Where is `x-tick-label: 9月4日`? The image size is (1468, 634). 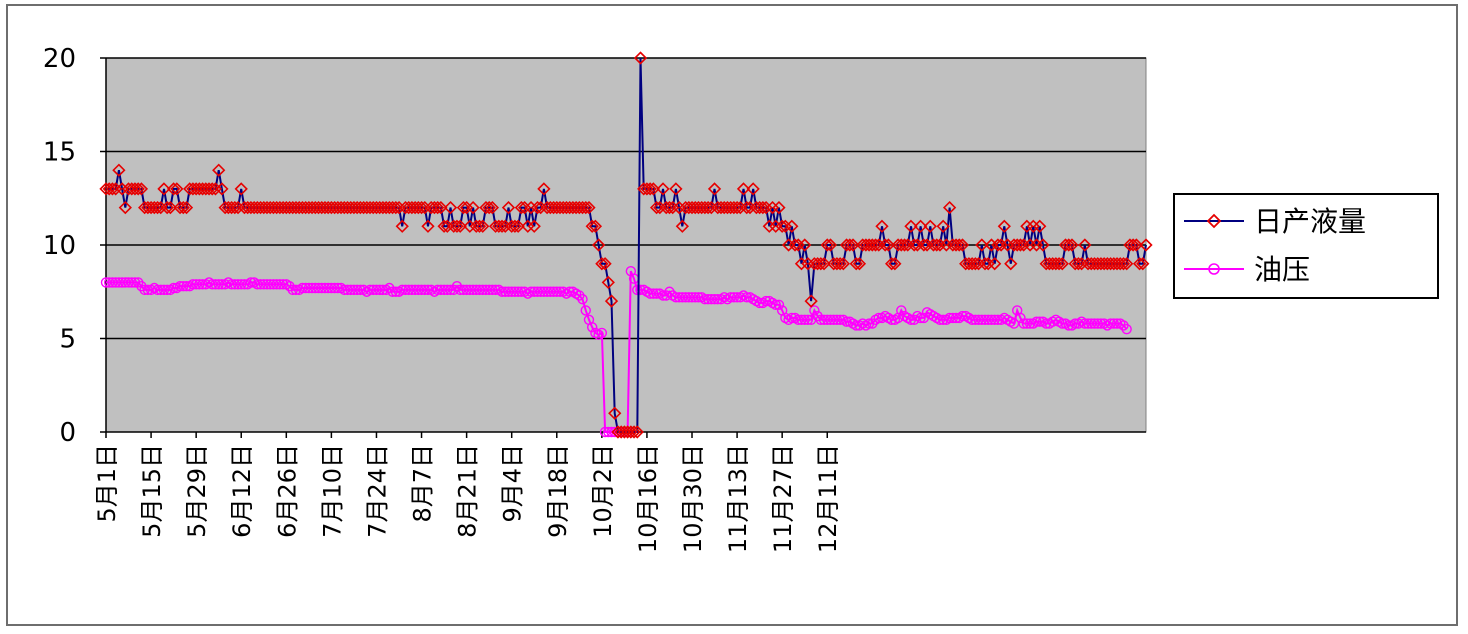
x-tick-label: 9月4日 is located at coordinates (513, 483).